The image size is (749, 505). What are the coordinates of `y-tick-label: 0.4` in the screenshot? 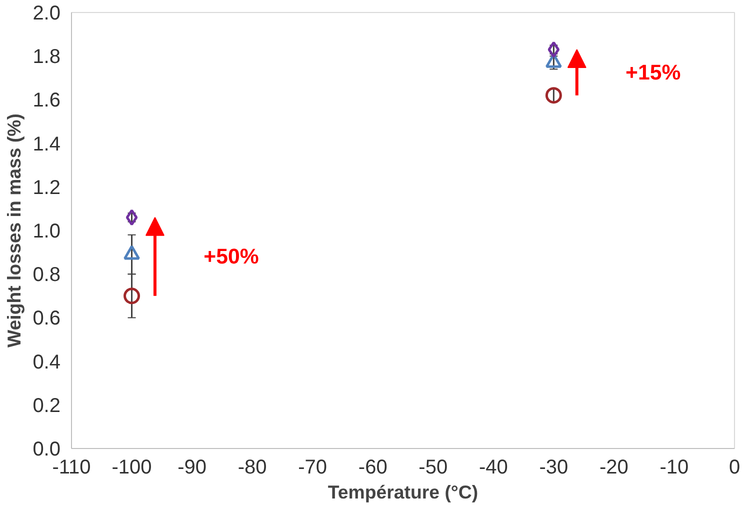 It's located at (46, 362).